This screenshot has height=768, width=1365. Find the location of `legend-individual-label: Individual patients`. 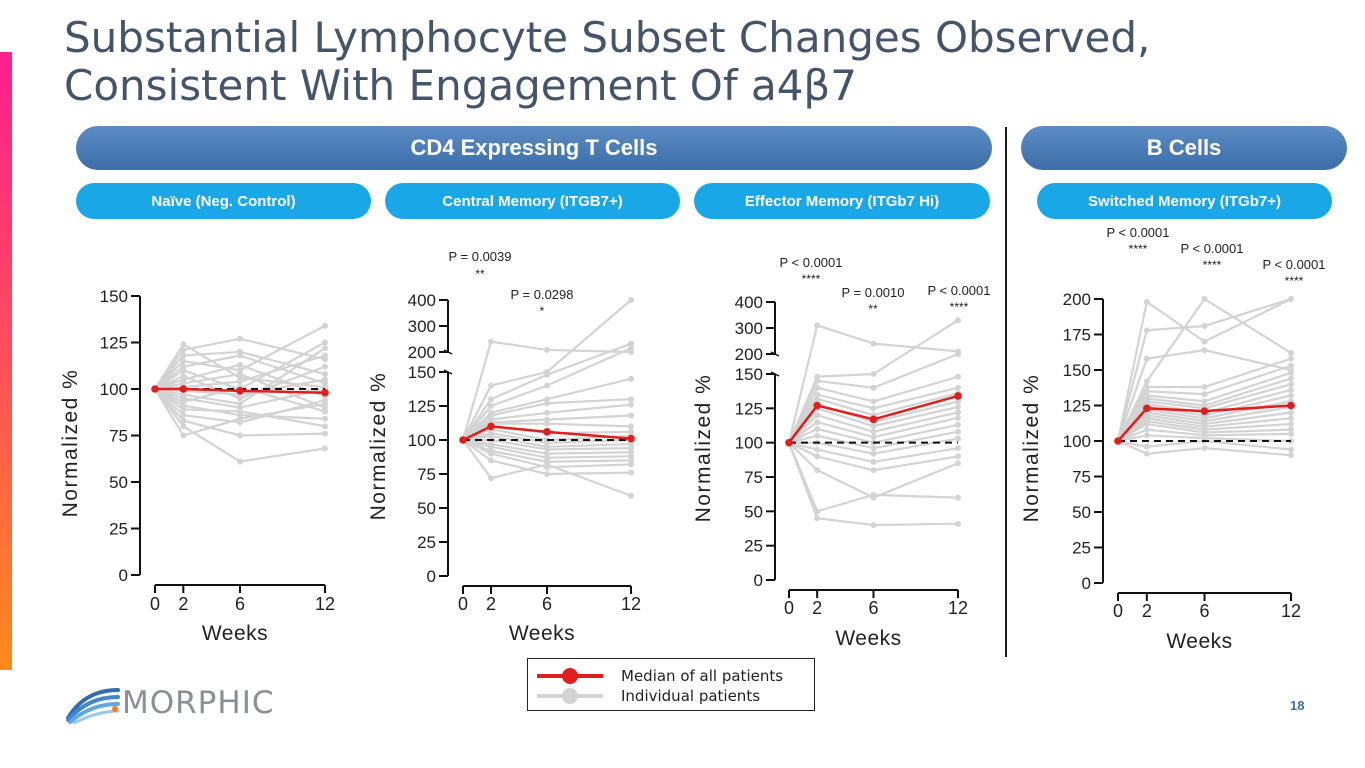

legend-individual-label: Individual patients is located at coordinates (691, 696).